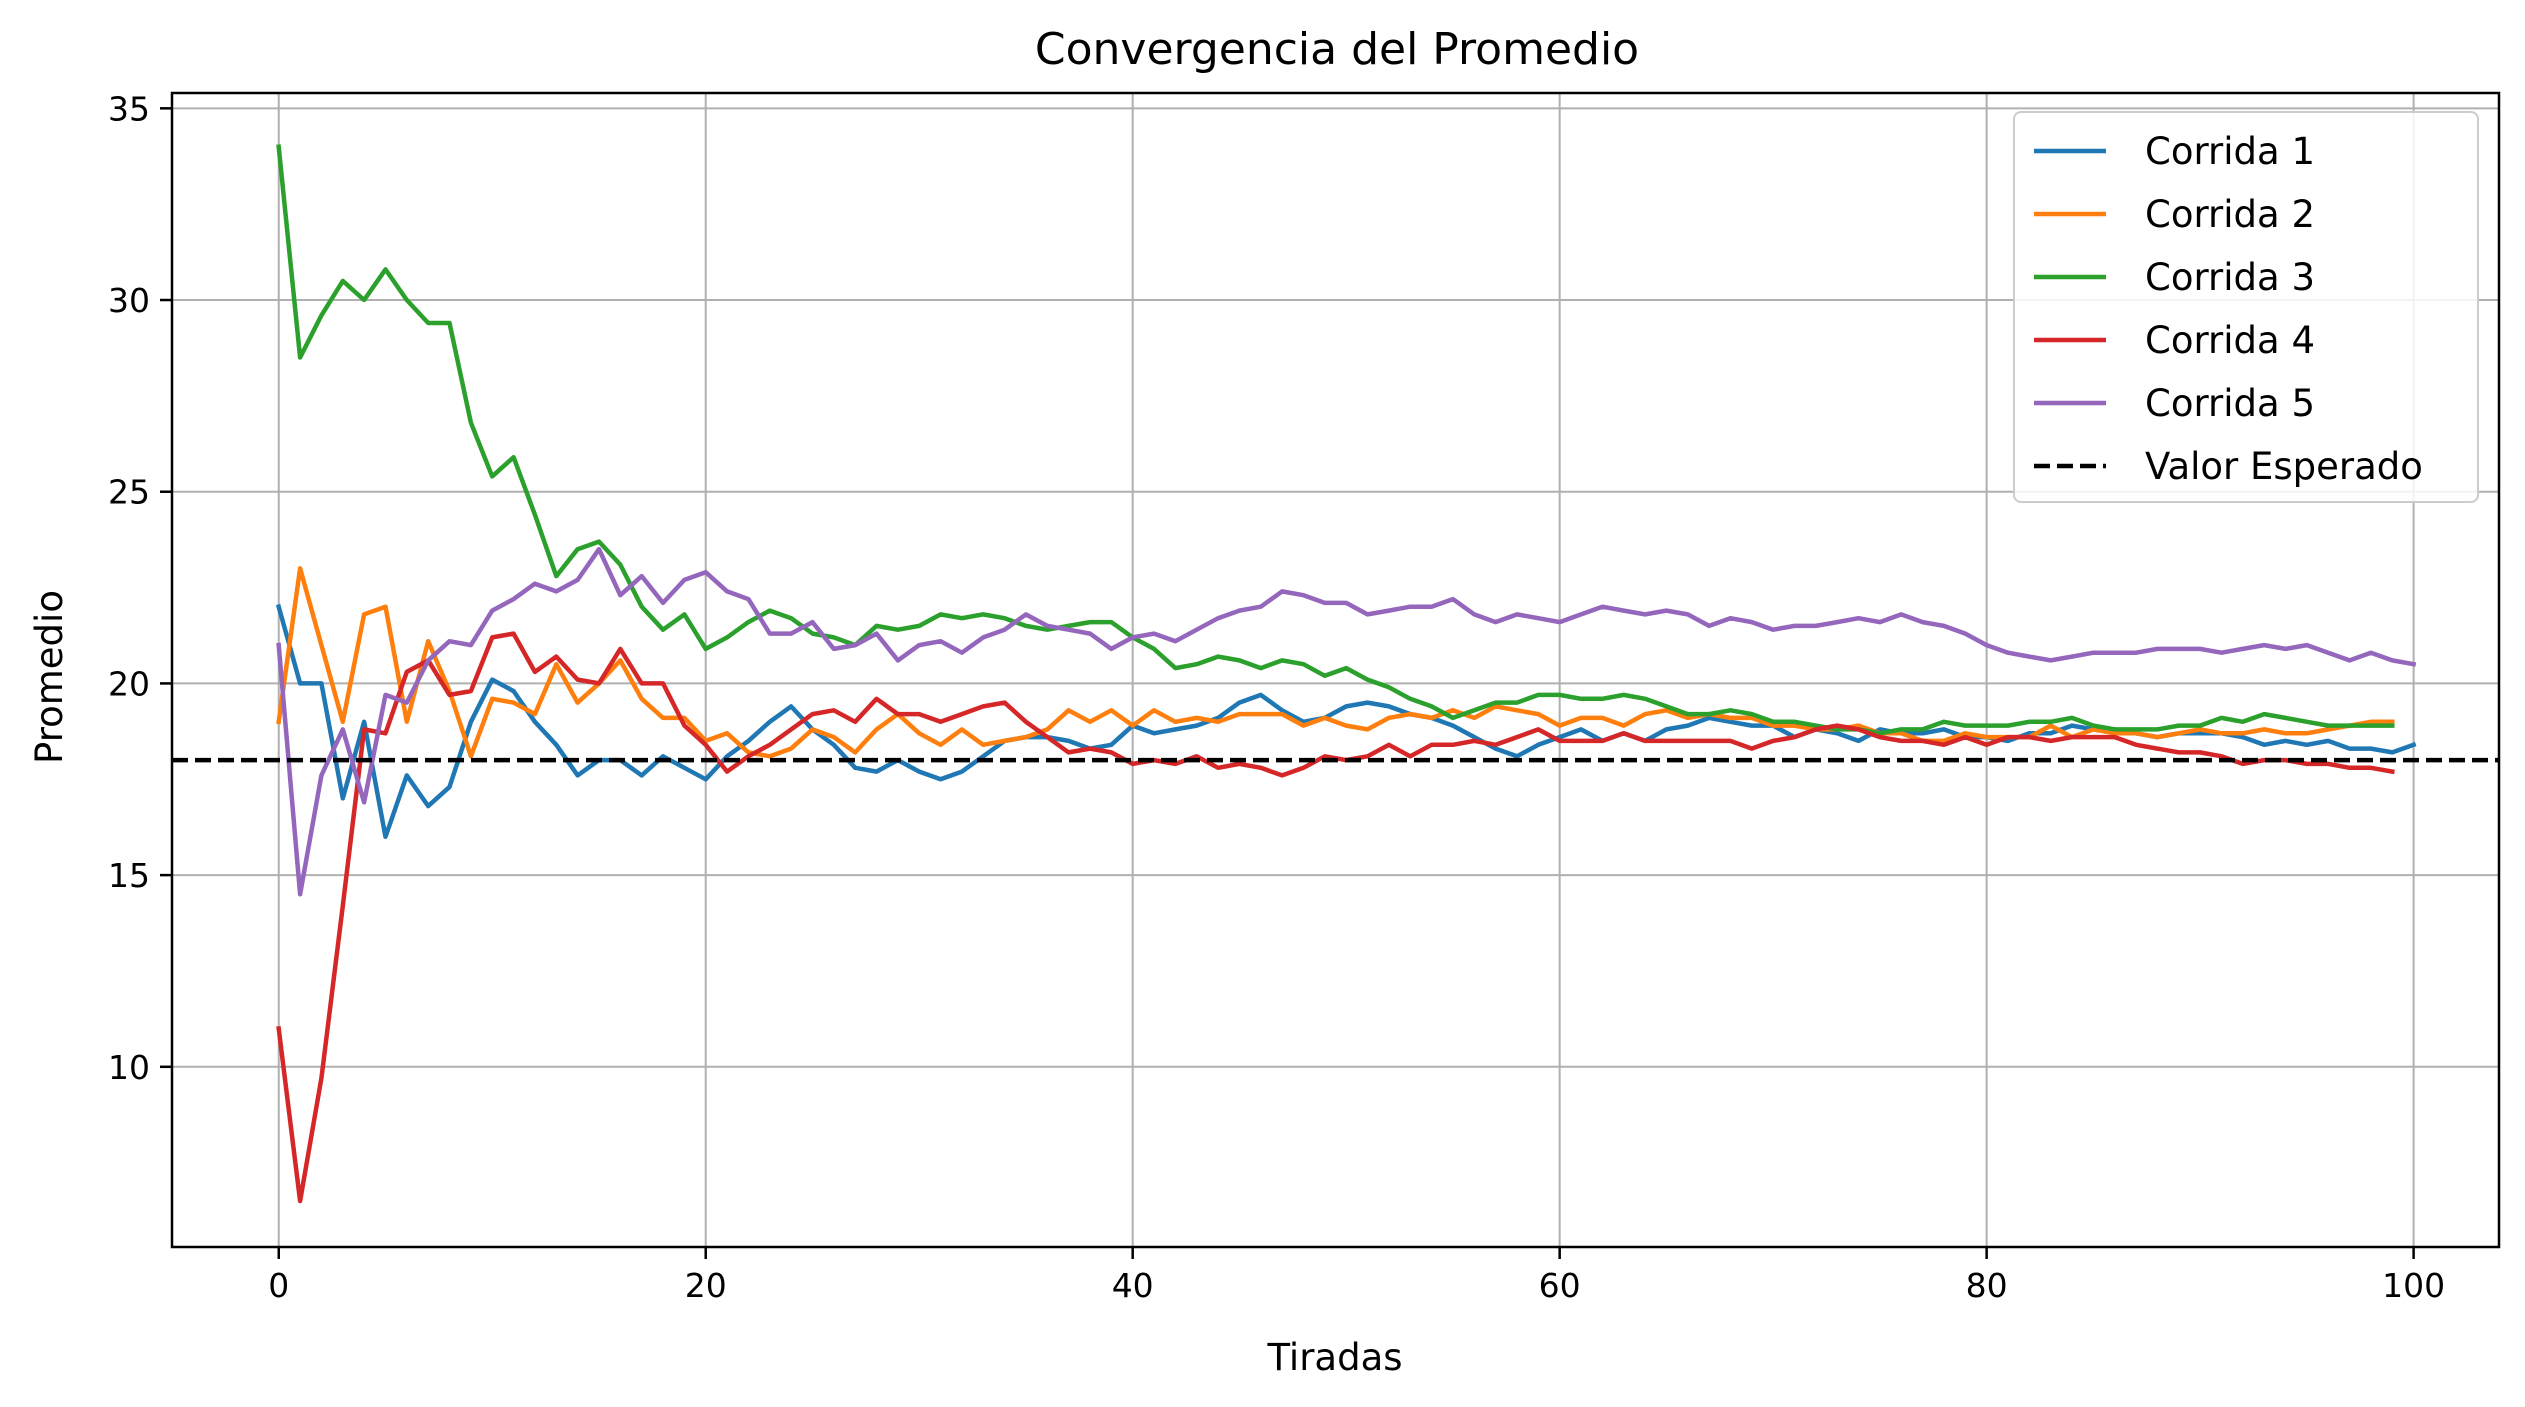 The height and width of the screenshot is (1407, 2525). What do you see at coordinates (2230, 214) in the screenshot?
I see `legend-label: Corrida 2` at bounding box center [2230, 214].